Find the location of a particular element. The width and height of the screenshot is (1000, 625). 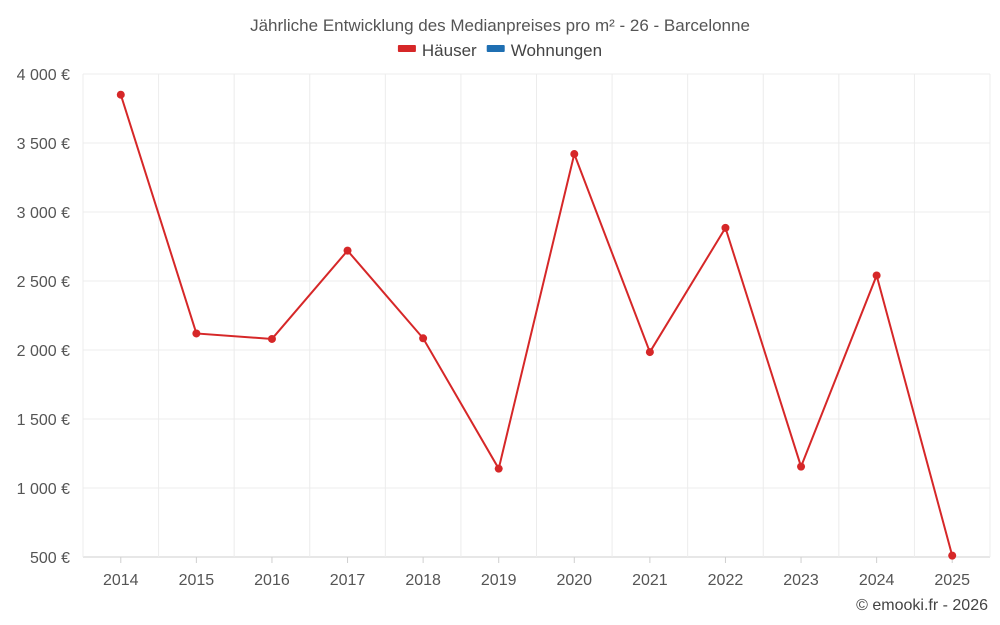

x-tick-label: 2014 is located at coordinates (121, 580).